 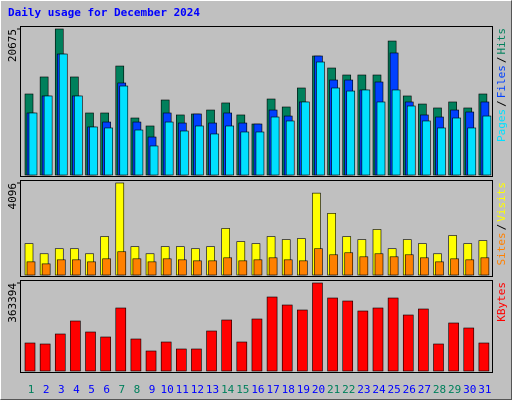 What do you see at coordinates (31, 389) in the screenshot?
I see `x-tick-label: 1` at bounding box center [31, 389].